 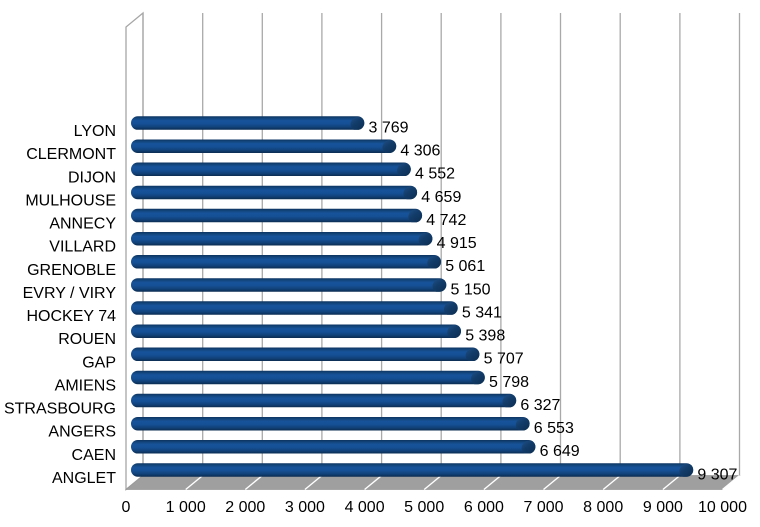 What do you see at coordinates (482, 313) in the screenshot?
I see `svg-text: 5 341` at bounding box center [482, 313].